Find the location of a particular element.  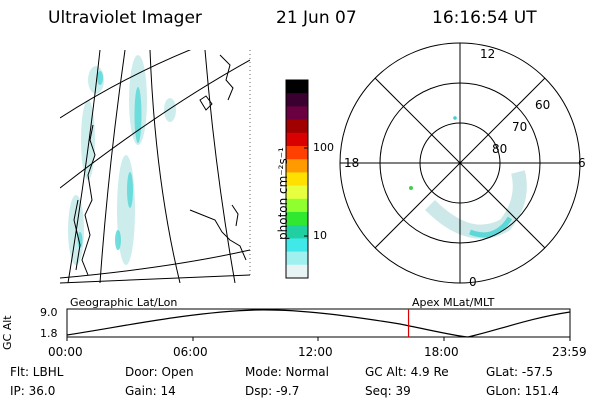

colorbar-tick-10: 10 is located at coordinates (320, 235).